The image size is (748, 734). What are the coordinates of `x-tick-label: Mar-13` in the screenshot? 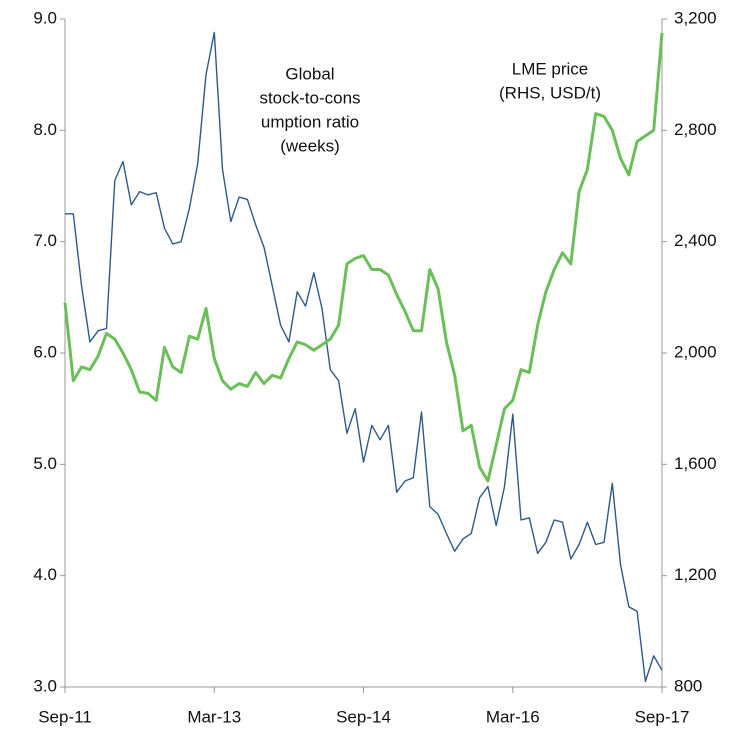 It's located at (214, 716).